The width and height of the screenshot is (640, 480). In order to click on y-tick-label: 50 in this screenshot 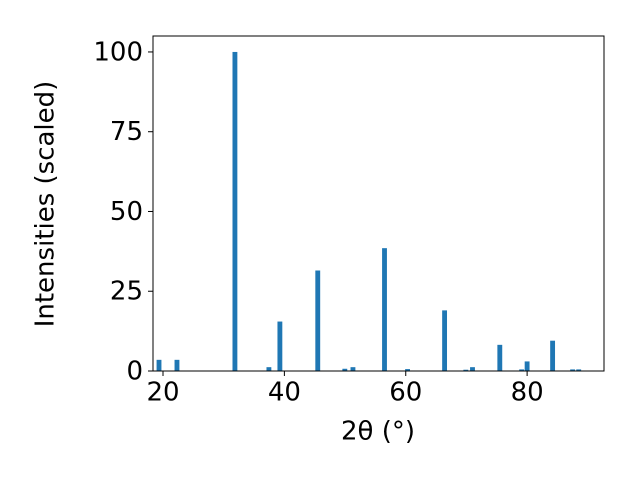, I will do `click(126, 212)`.